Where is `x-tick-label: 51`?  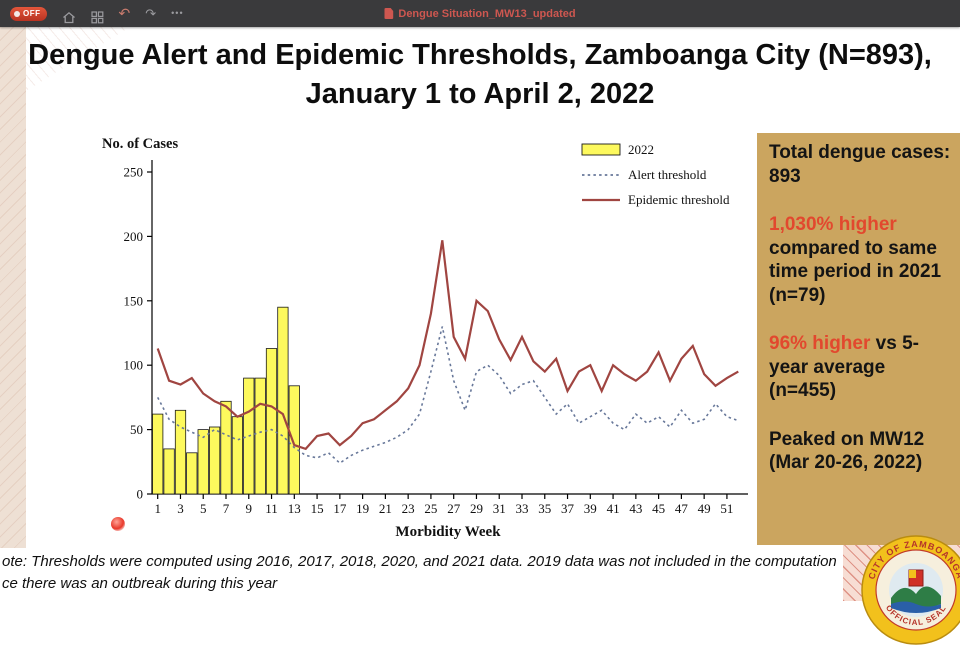
x-tick-label: 51 is located at coordinates (726, 508).